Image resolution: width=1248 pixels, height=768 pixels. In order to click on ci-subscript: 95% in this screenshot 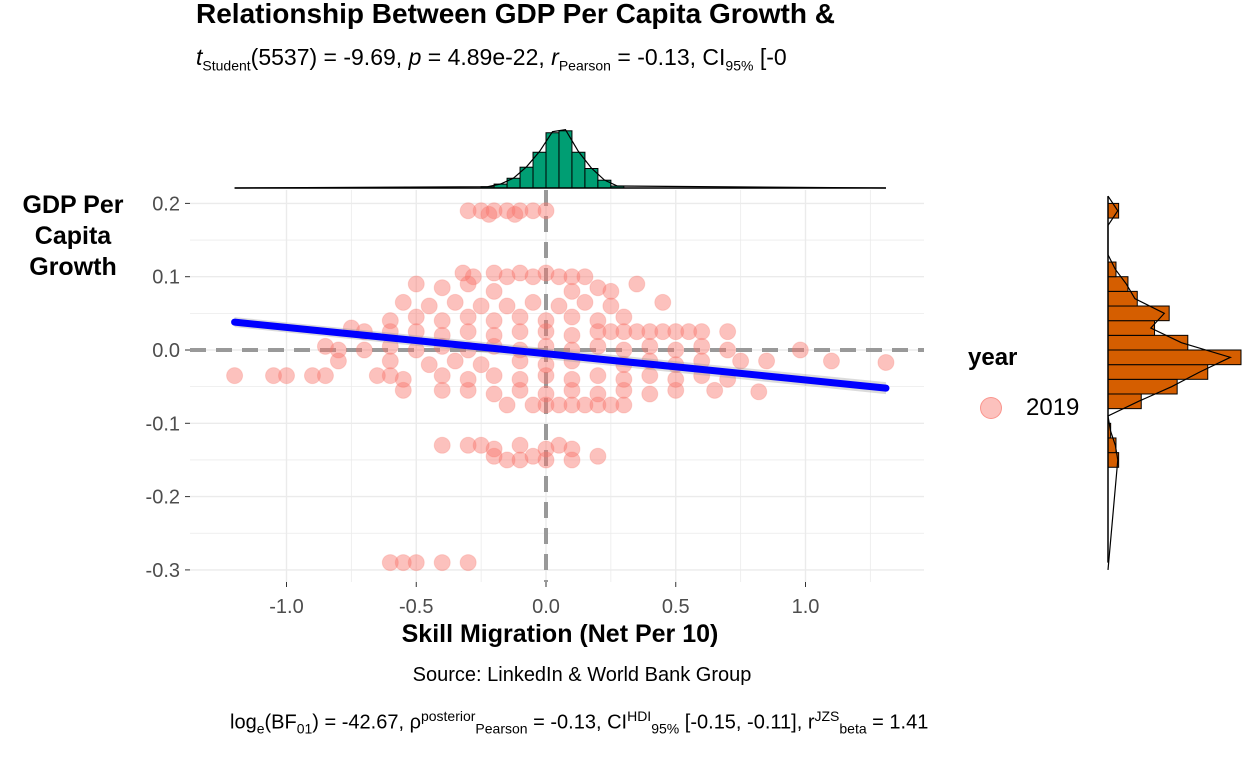, I will do `click(739, 65)`.